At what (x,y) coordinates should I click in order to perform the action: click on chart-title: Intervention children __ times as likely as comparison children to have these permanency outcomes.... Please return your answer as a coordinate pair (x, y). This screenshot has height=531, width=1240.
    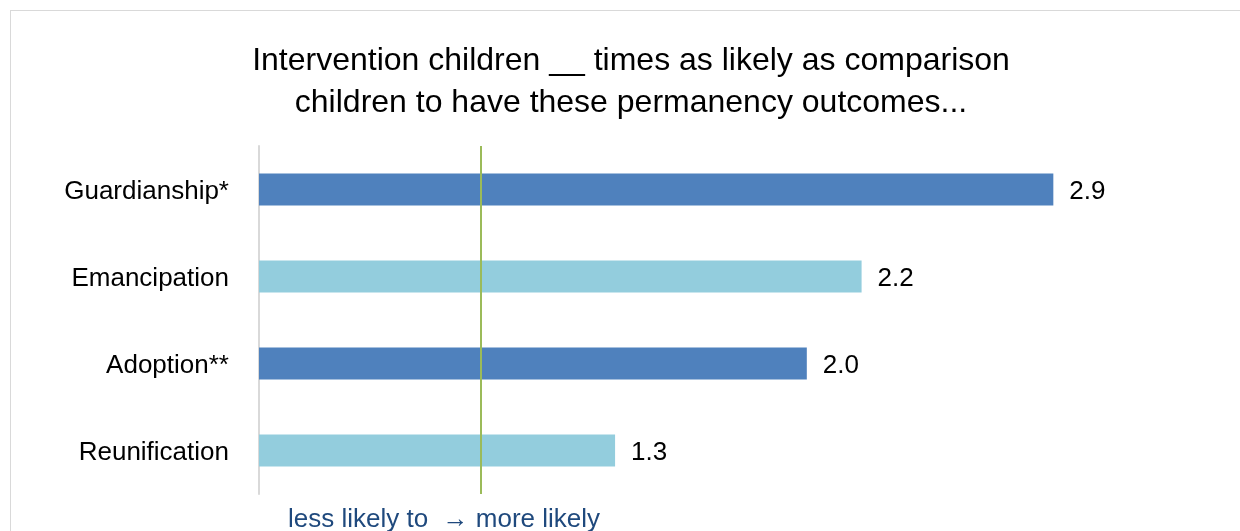
    Looking at the image, I should click on (631, 80).